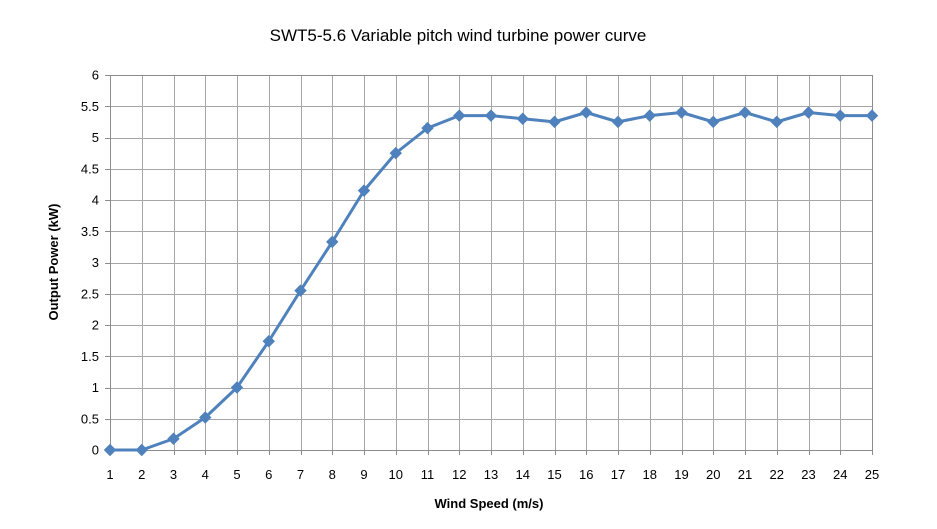 The height and width of the screenshot is (529, 937). I want to click on x-tick-label: 16, so click(586, 474).